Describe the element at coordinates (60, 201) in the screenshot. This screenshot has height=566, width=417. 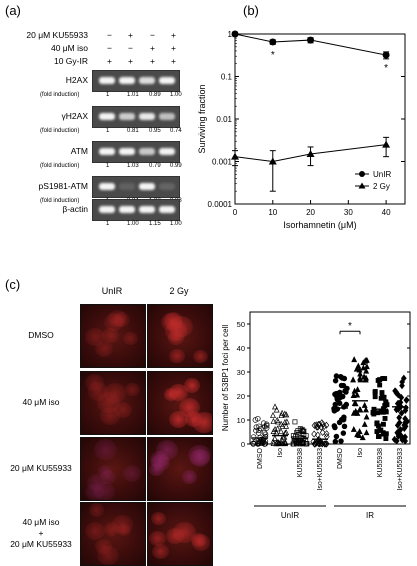
I see `fold-induction-label: (fold induction)` at that location.